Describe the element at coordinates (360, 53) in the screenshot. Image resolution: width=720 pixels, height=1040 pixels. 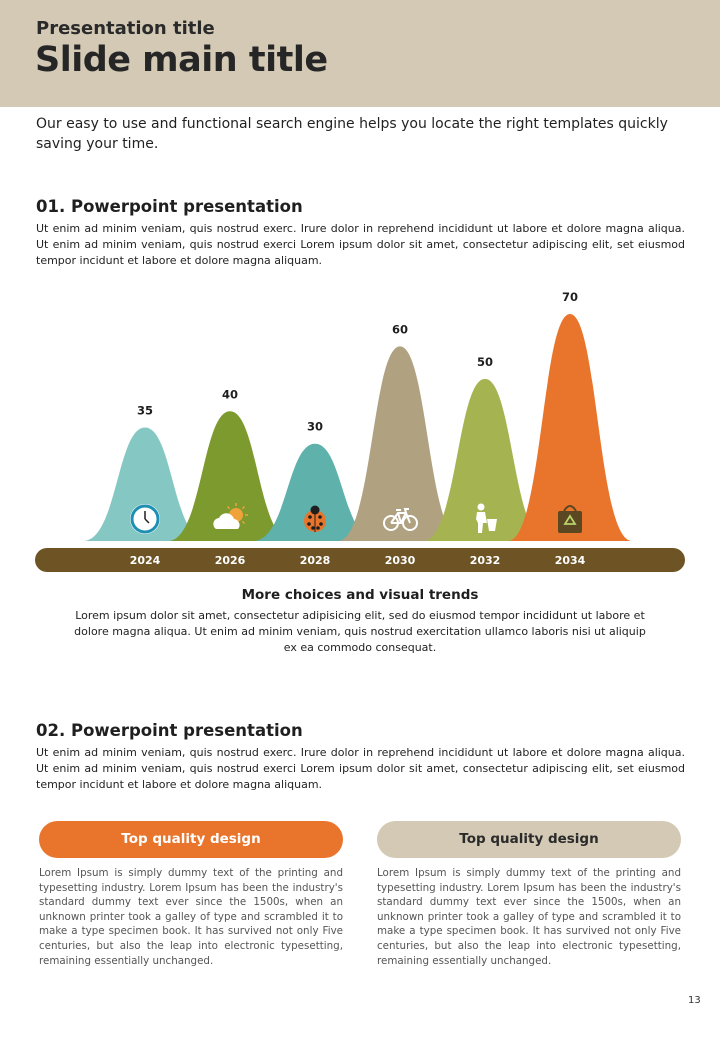
I see `header-band: Presentation title Slide main title` at that location.